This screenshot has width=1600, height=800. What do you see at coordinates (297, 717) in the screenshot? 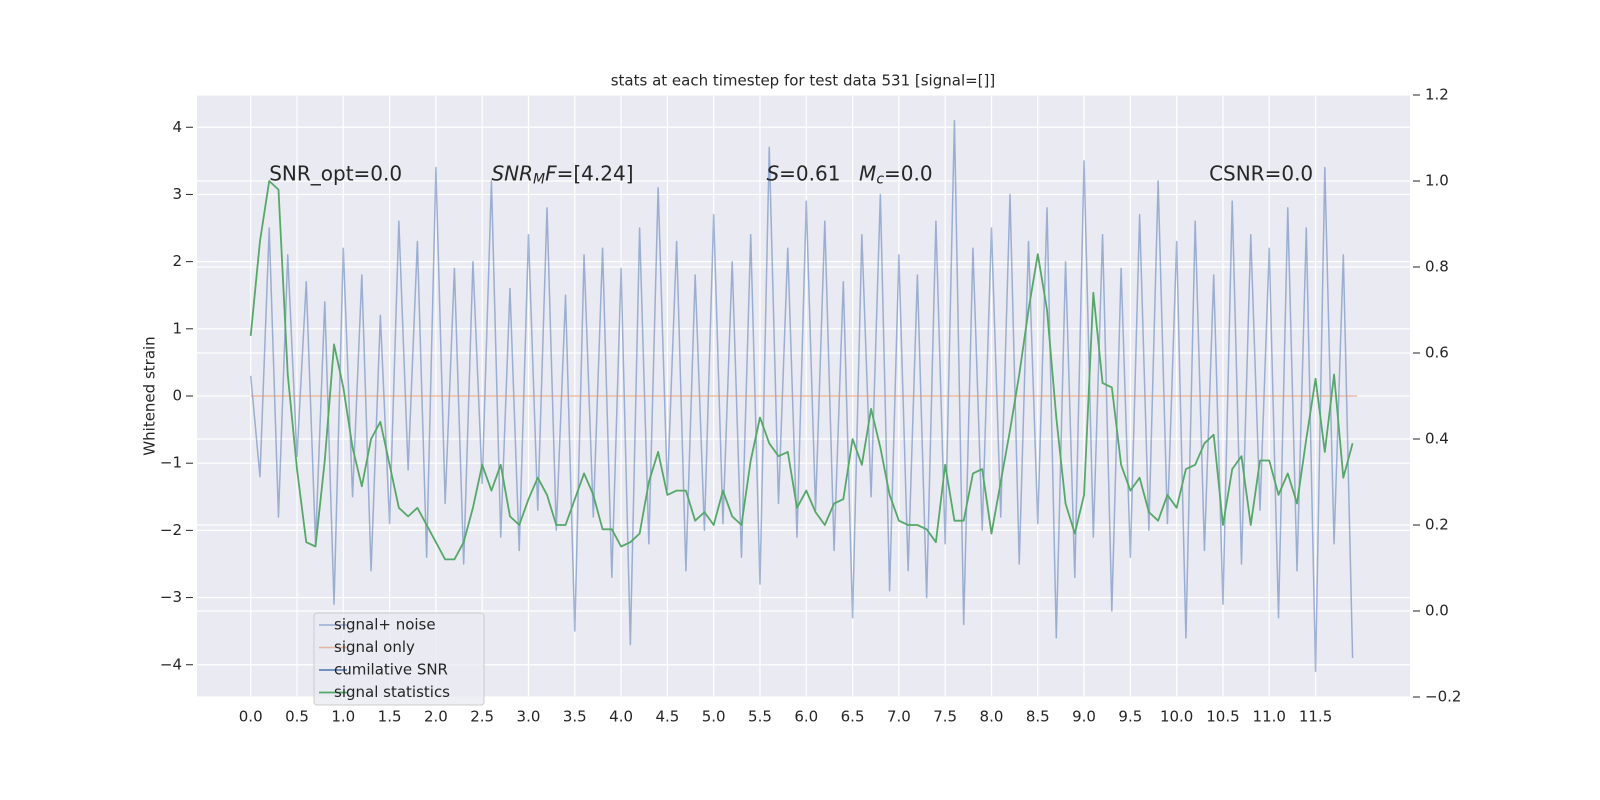
I see `x-tick-label: 0.5` at bounding box center [297, 717].